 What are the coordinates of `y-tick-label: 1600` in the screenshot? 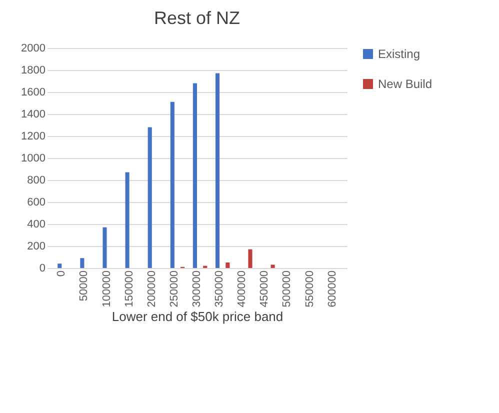 It's located at (33, 92).